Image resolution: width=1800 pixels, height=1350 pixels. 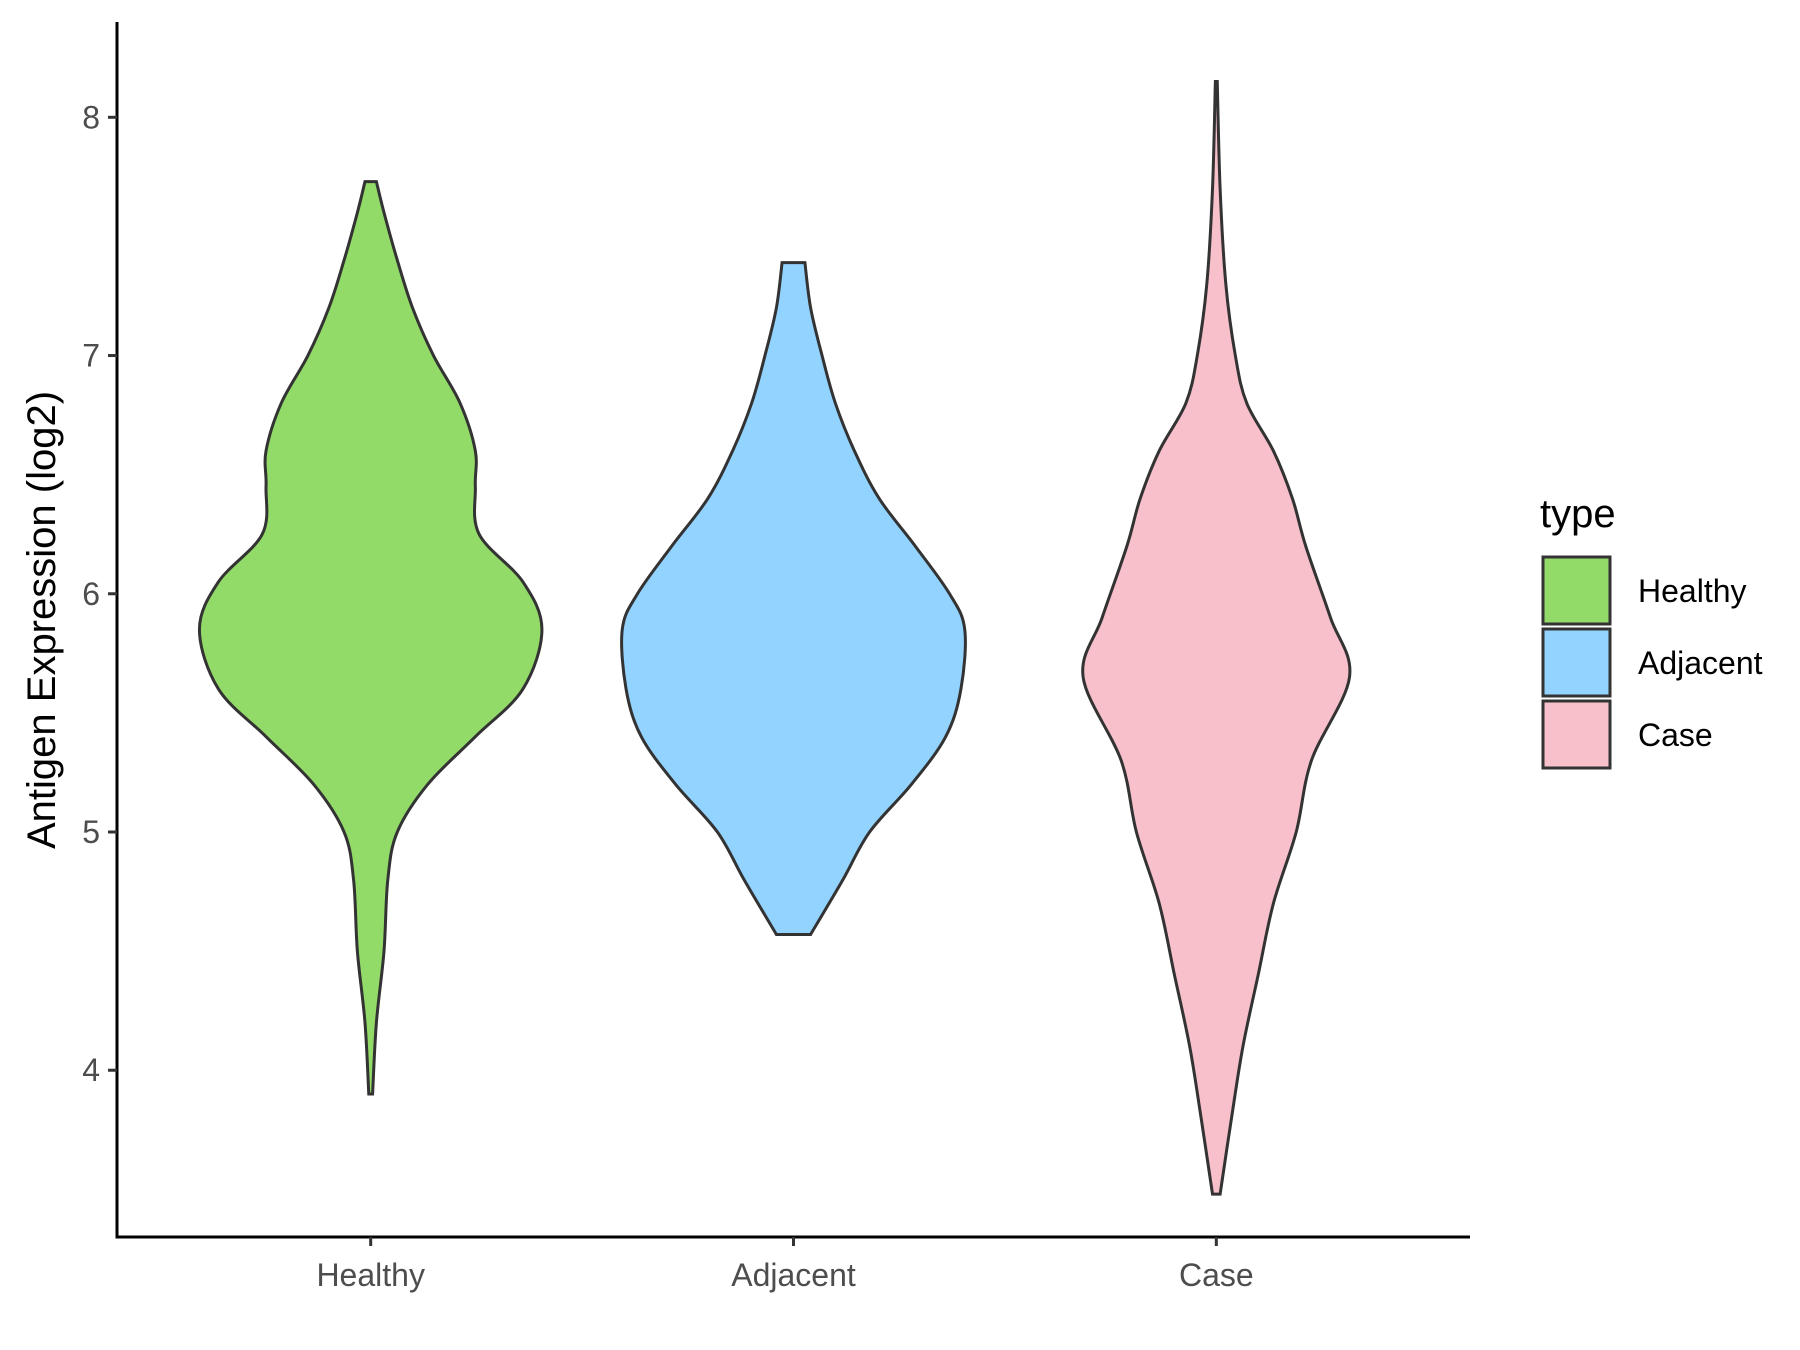 What do you see at coordinates (91, 117) in the screenshot?
I see `y-tick-label: 8` at bounding box center [91, 117].